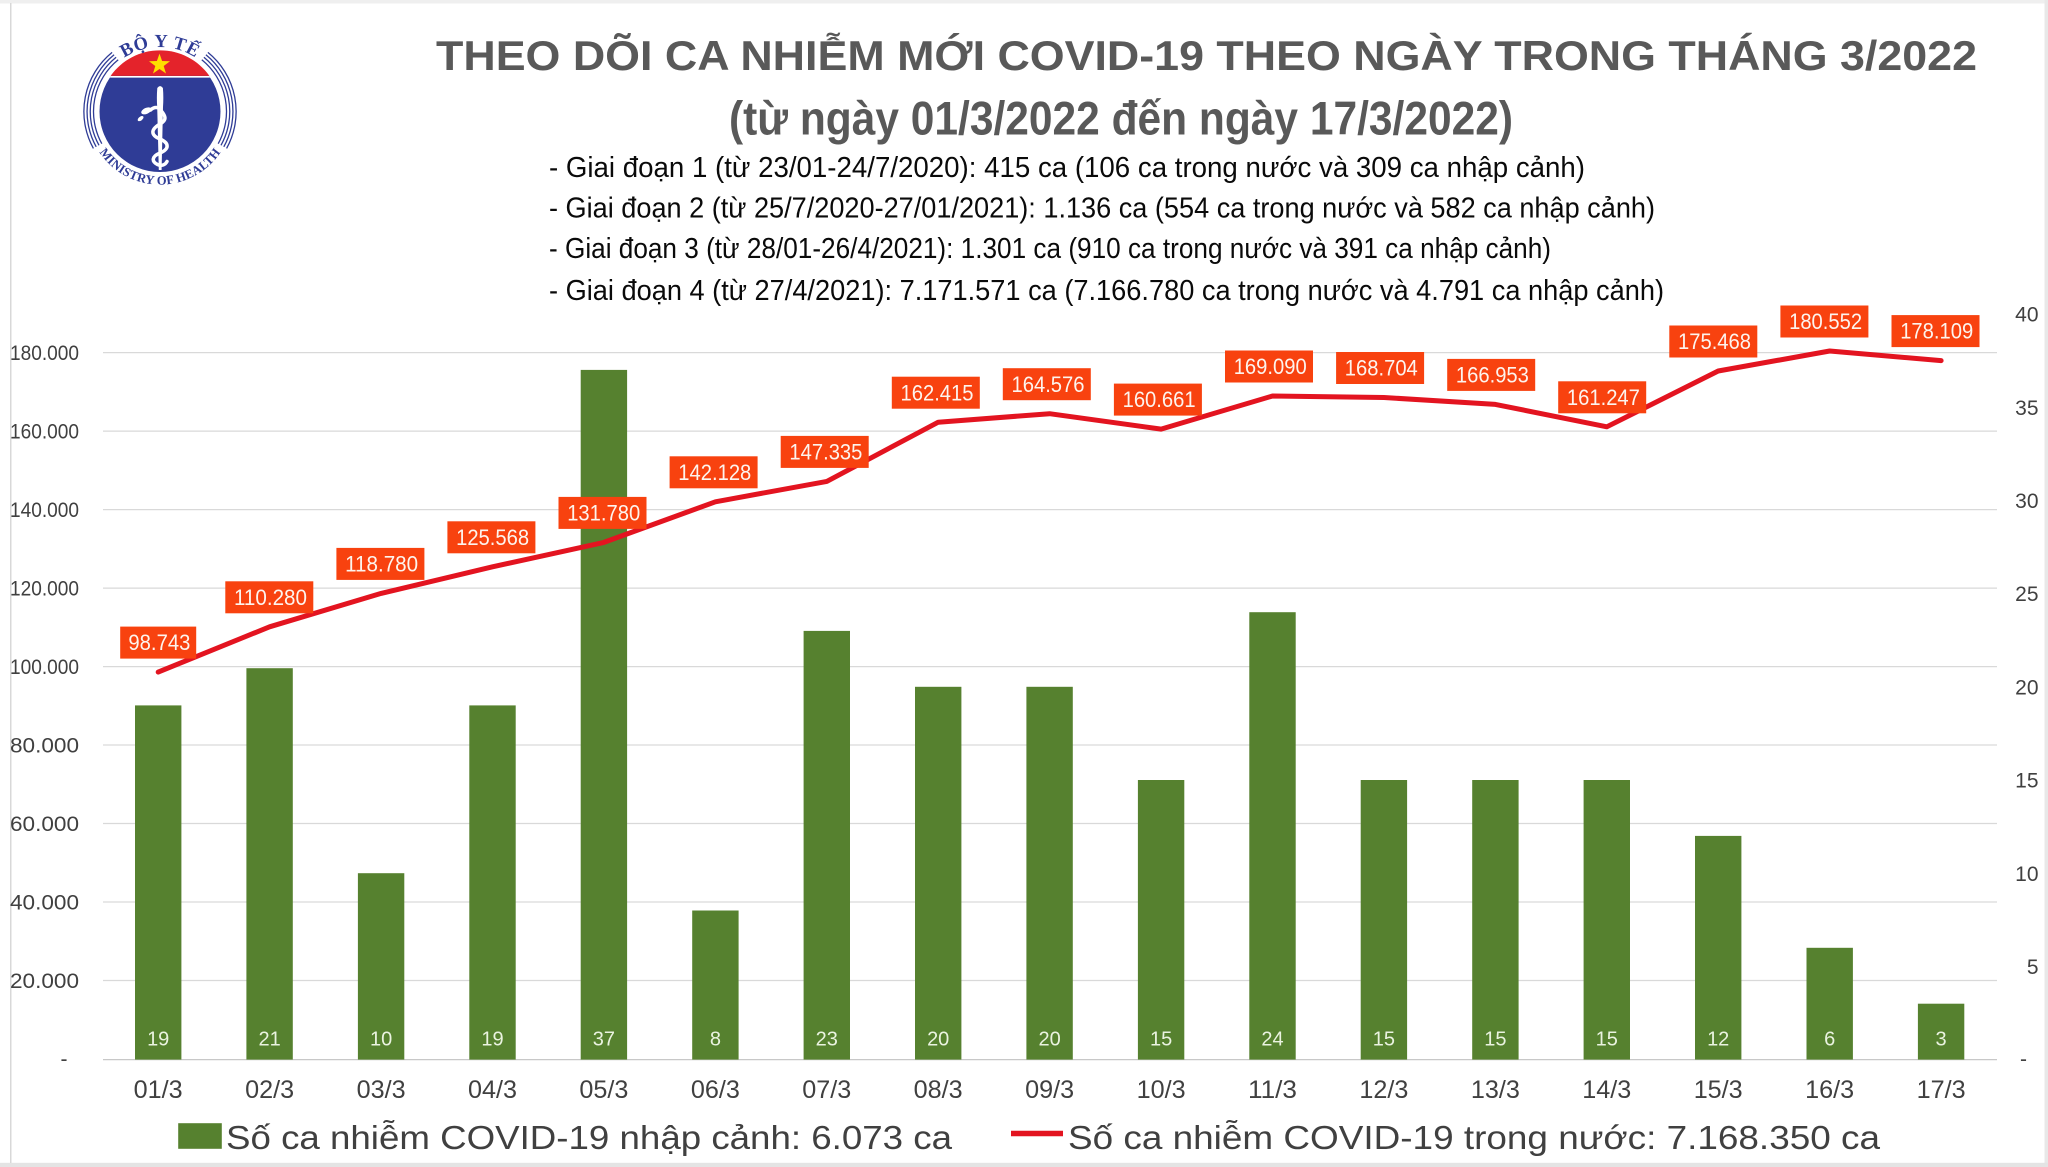 The height and width of the screenshot is (1167, 2048). I want to click on svg-text: 01/3, so click(158, 1090).